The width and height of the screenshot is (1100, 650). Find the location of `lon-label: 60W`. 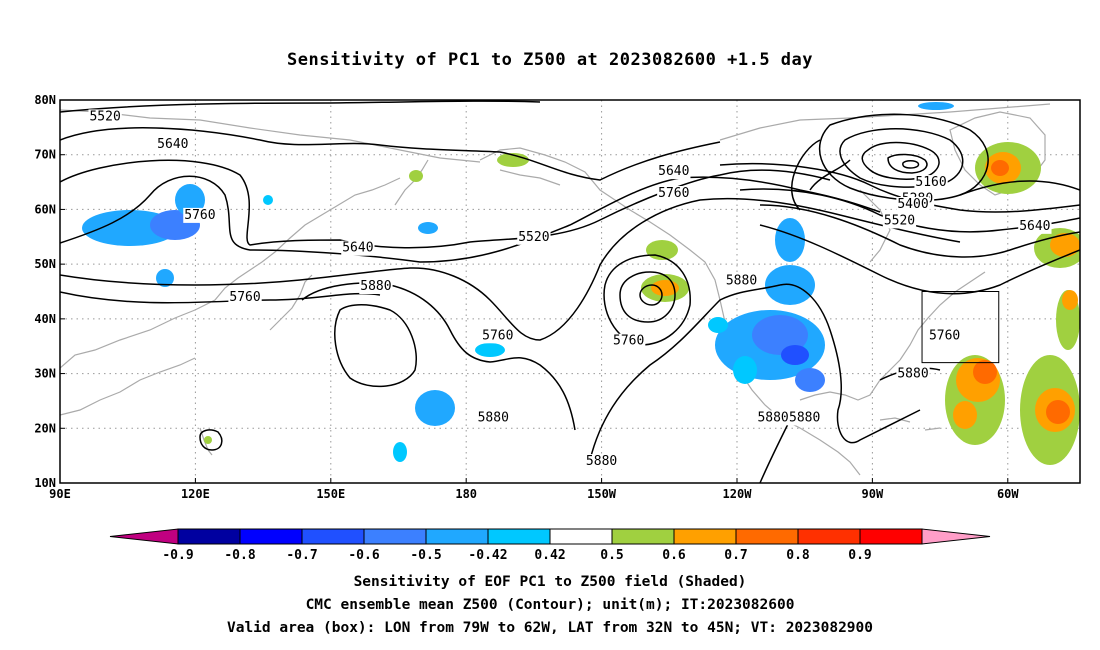

lon-label: 60W is located at coordinates (1008, 494).